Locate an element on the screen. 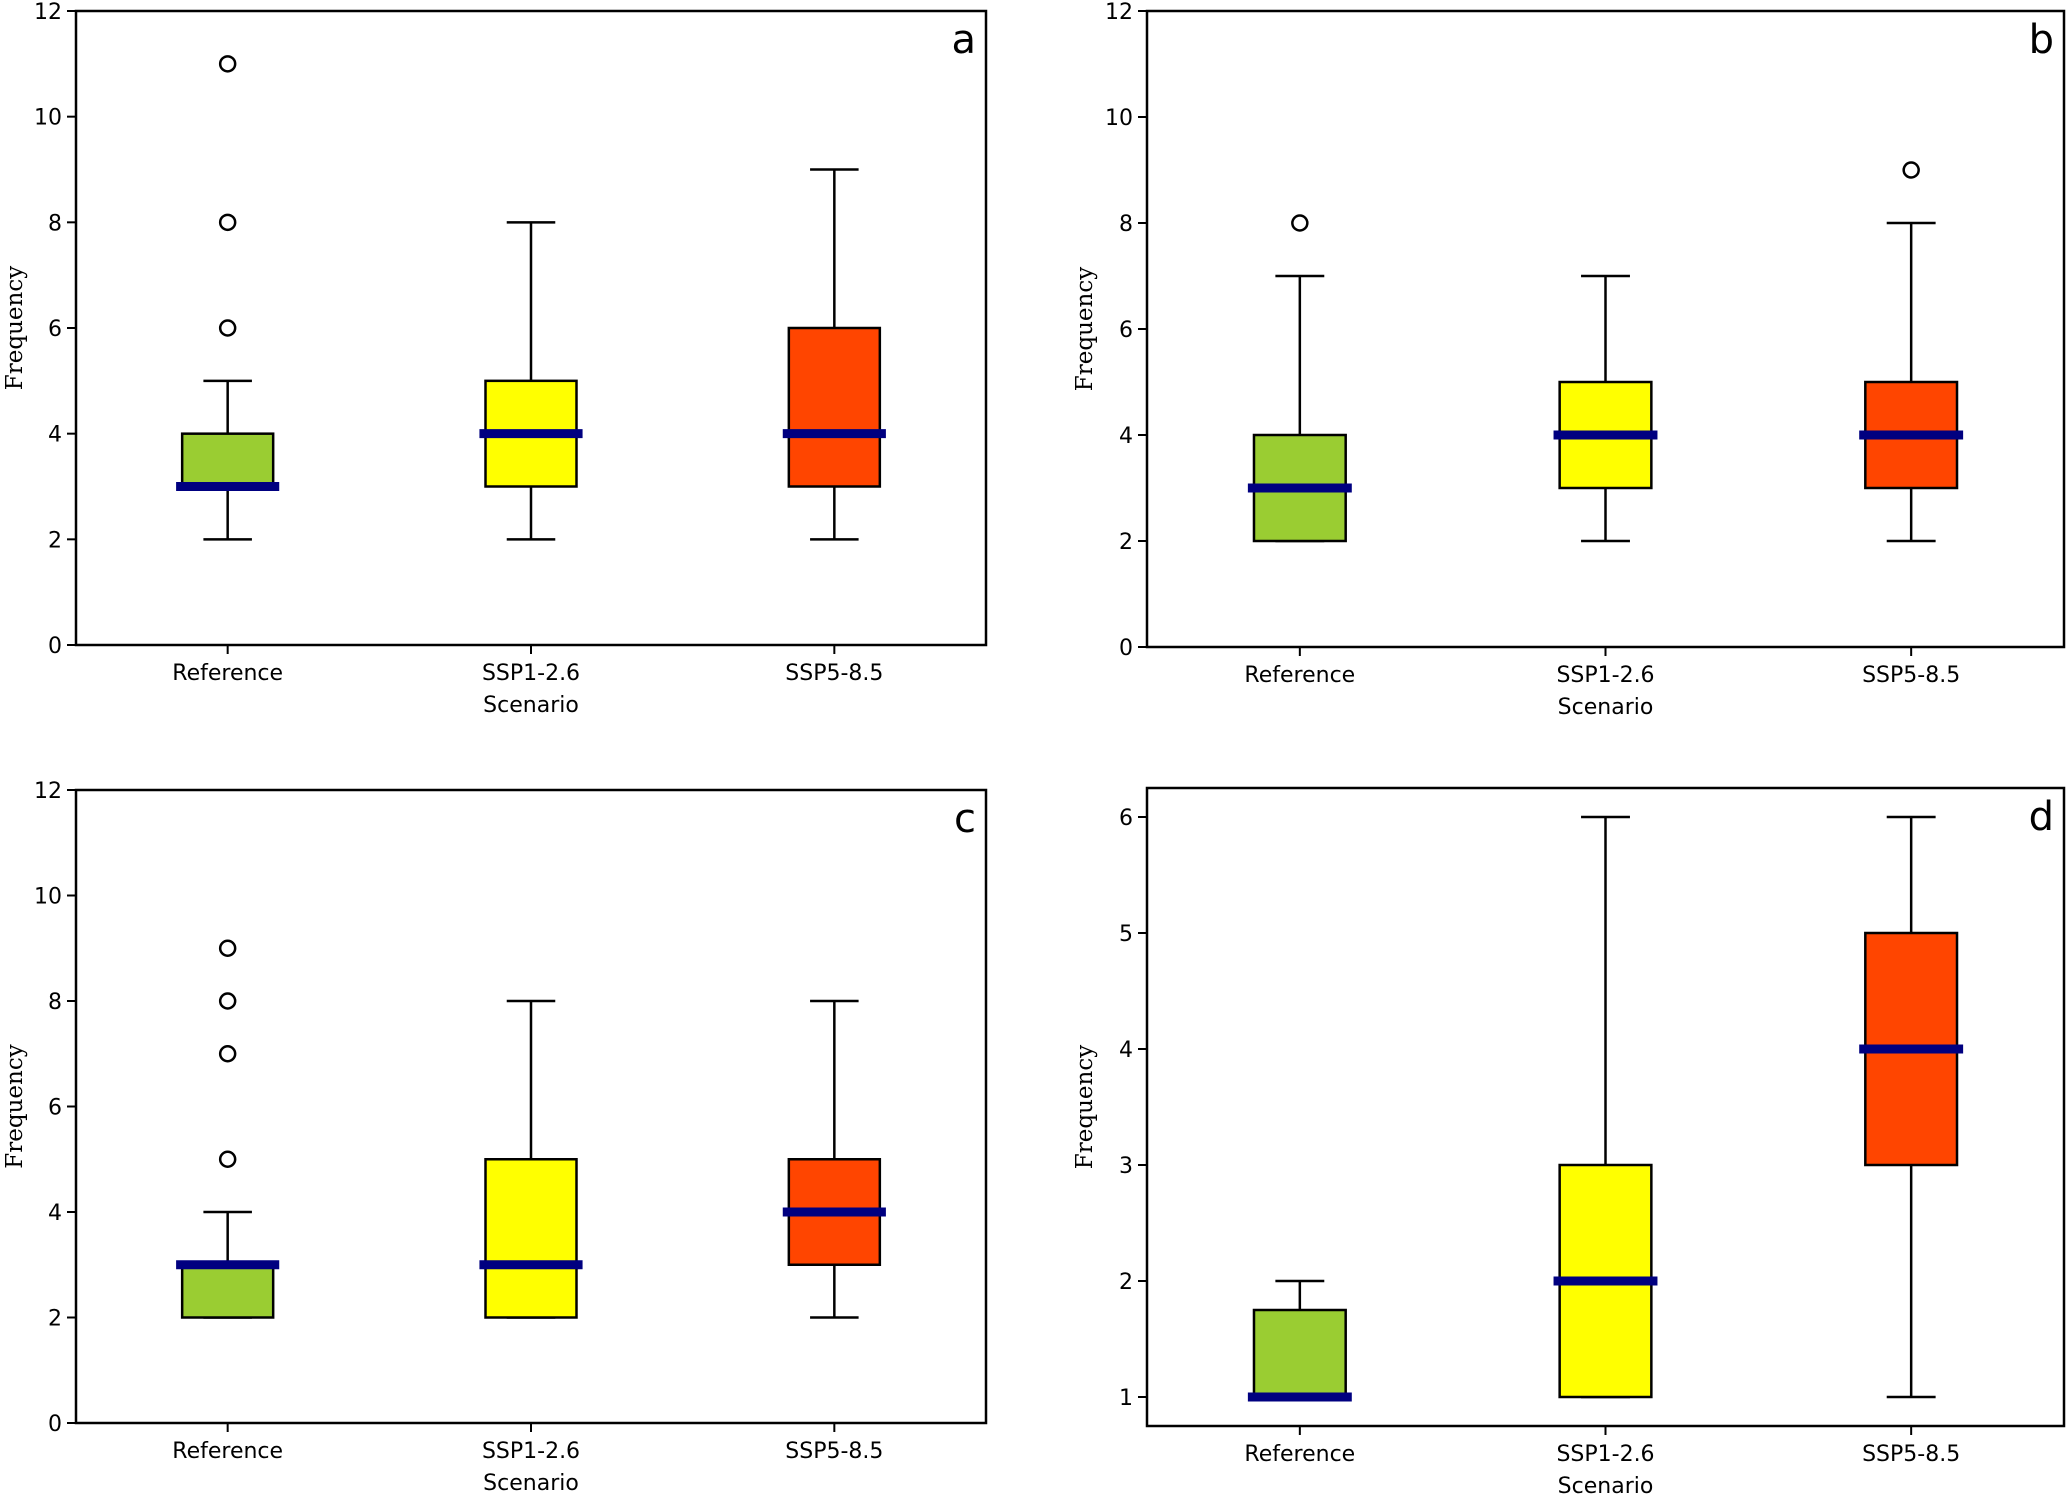 Image resolution: width=2067 pixels, height=1494 pixels. y-tick-label: 5 is located at coordinates (1126, 934).